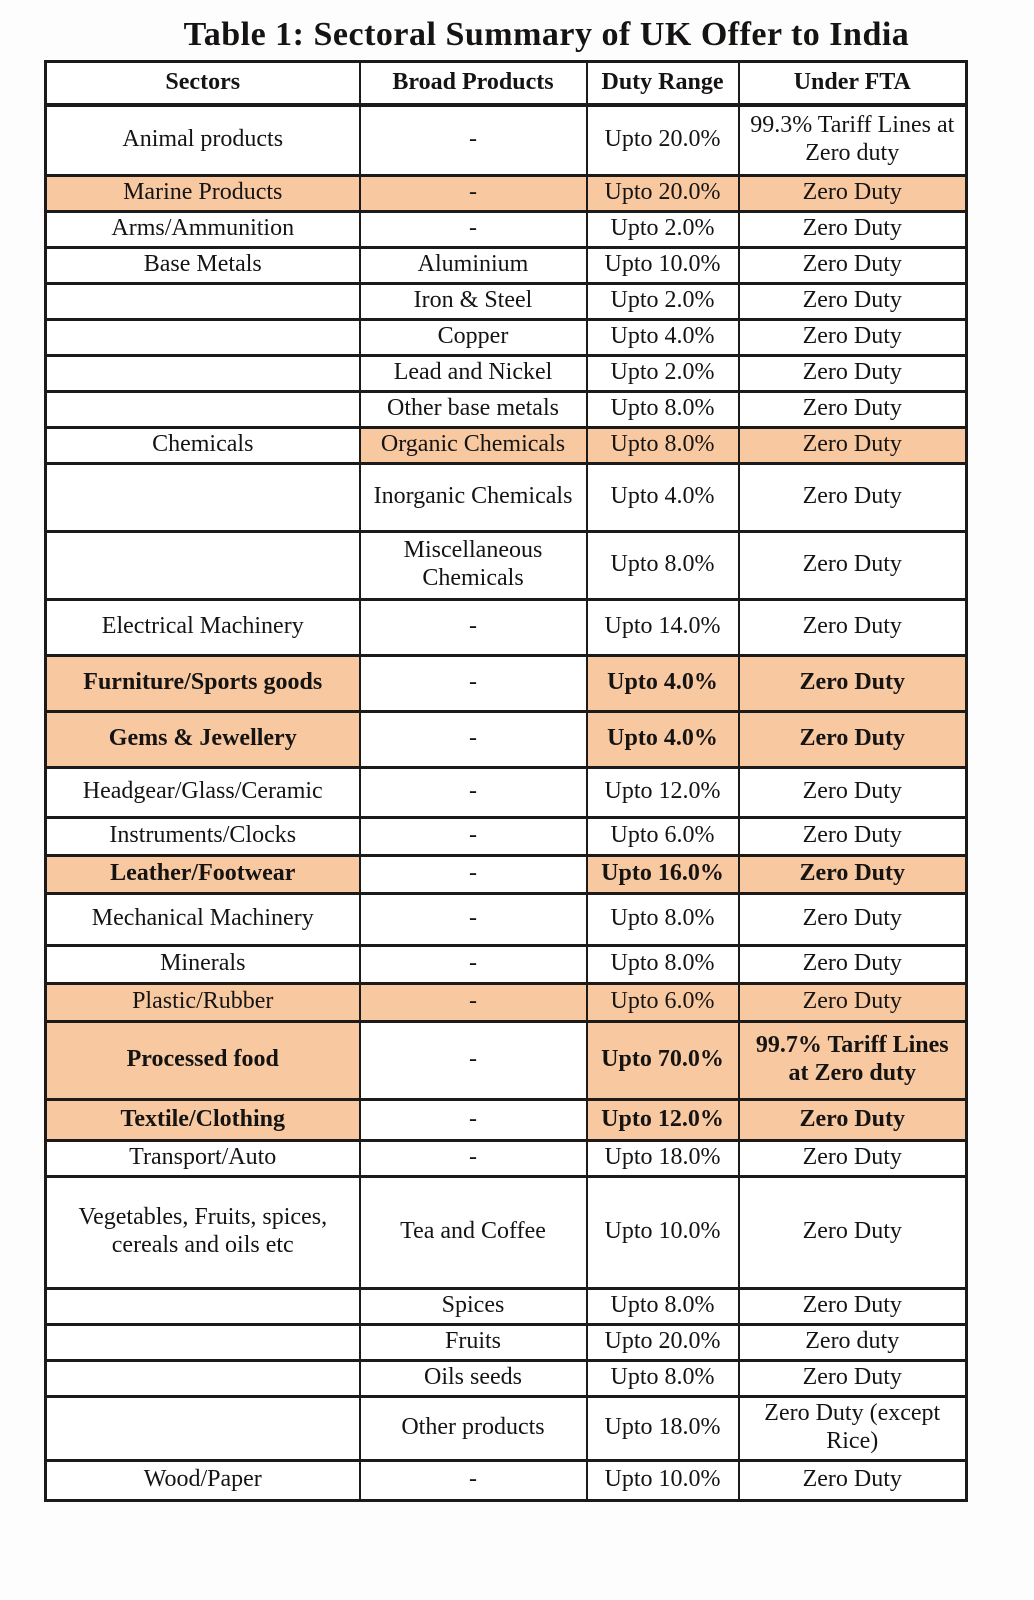 This screenshot has height=1600, width=1034. What do you see at coordinates (852, 1060) in the screenshot?
I see `fta-cell: 99.7% Tariff Lines at Zero duty` at bounding box center [852, 1060].